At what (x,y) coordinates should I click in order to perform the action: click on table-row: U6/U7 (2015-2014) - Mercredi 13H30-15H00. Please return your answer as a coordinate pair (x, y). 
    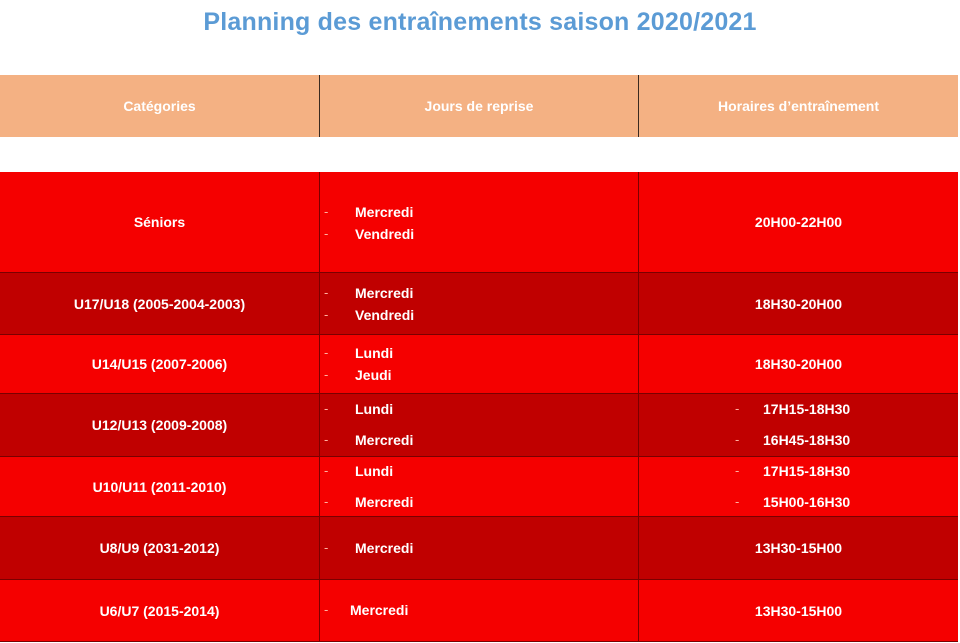
    Looking at the image, I should click on (479, 611).